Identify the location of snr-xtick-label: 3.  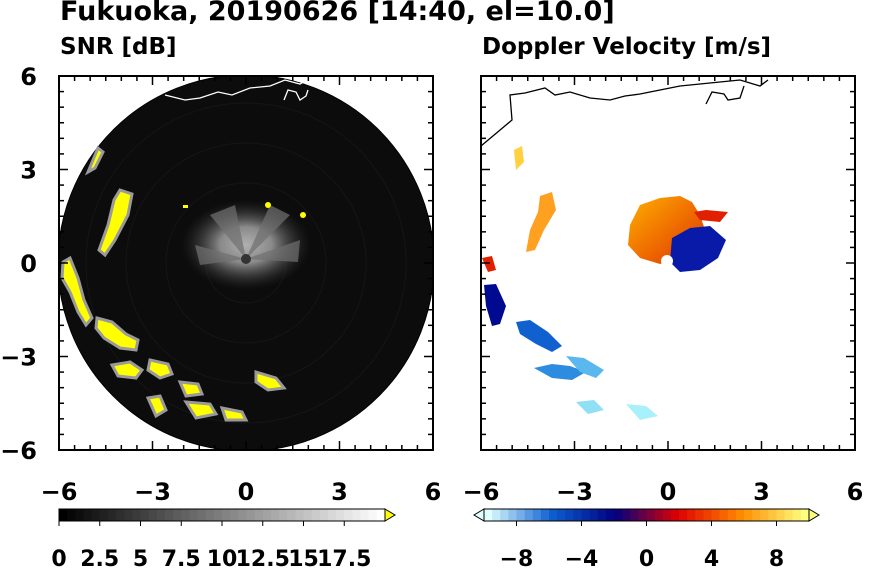
(339, 492).